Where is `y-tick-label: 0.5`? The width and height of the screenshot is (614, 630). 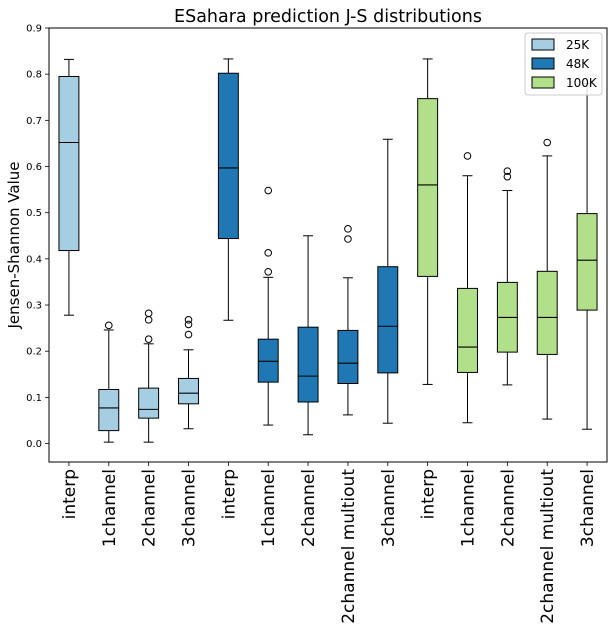
y-tick-label: 0.5 is located at coordinates (34, 213).